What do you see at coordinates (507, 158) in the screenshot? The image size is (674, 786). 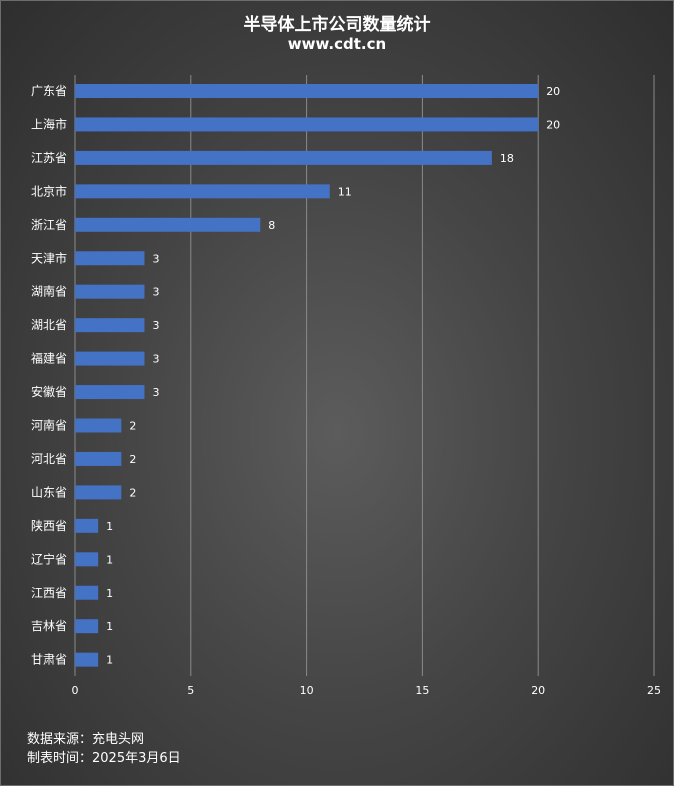 I see `data-label: 18` at bounding box center [507, 158].